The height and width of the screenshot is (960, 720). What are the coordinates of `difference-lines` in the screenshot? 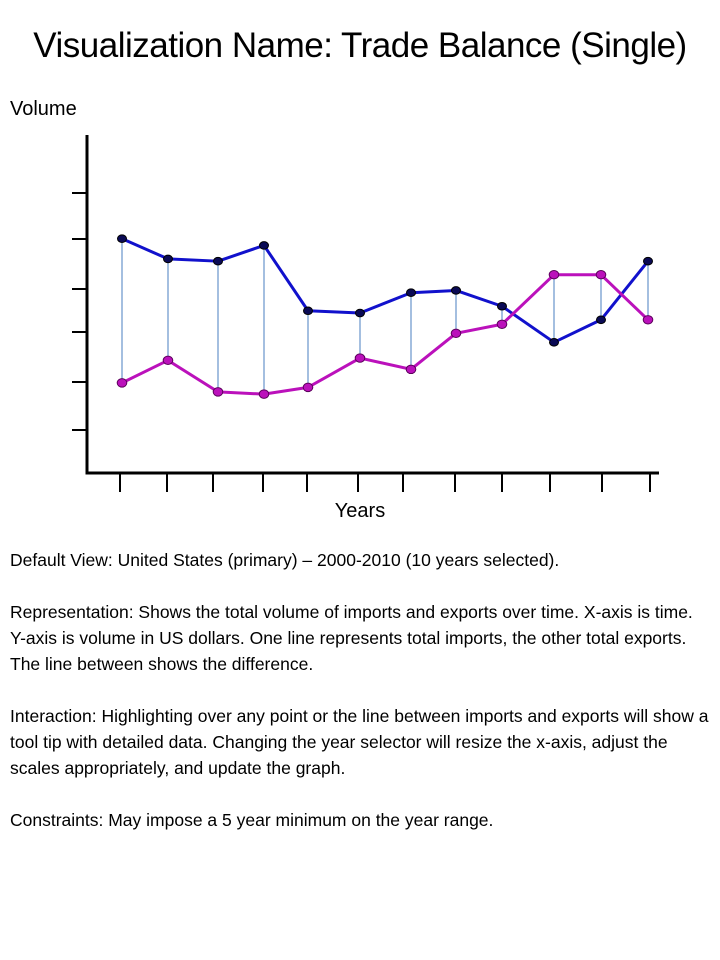 It's located at (385, 316).